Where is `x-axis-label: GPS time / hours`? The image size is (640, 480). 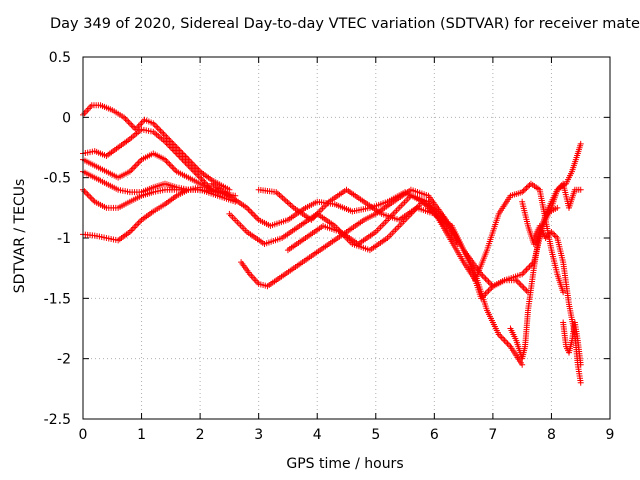
x-axis-label: GPS time / hours is located at coordinates (345, 464).